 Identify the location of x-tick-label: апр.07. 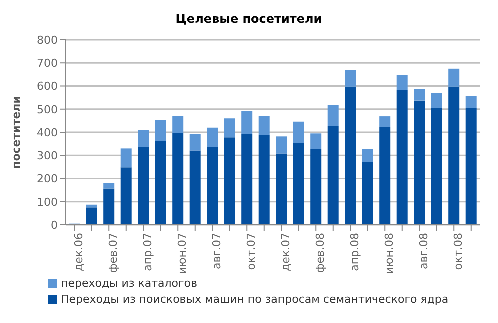
(147, 252).